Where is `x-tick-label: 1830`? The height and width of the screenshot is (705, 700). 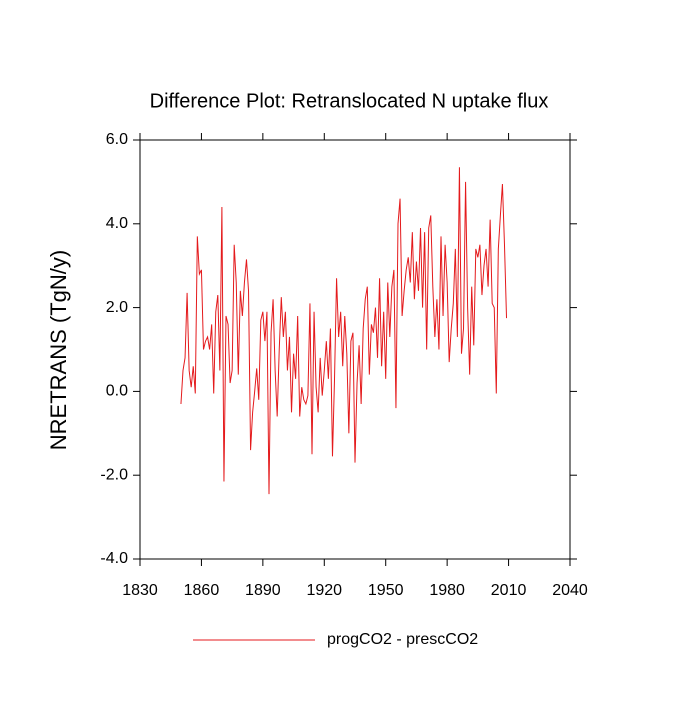
x-tick-label: 1830 is located at coordinates (140, 590).